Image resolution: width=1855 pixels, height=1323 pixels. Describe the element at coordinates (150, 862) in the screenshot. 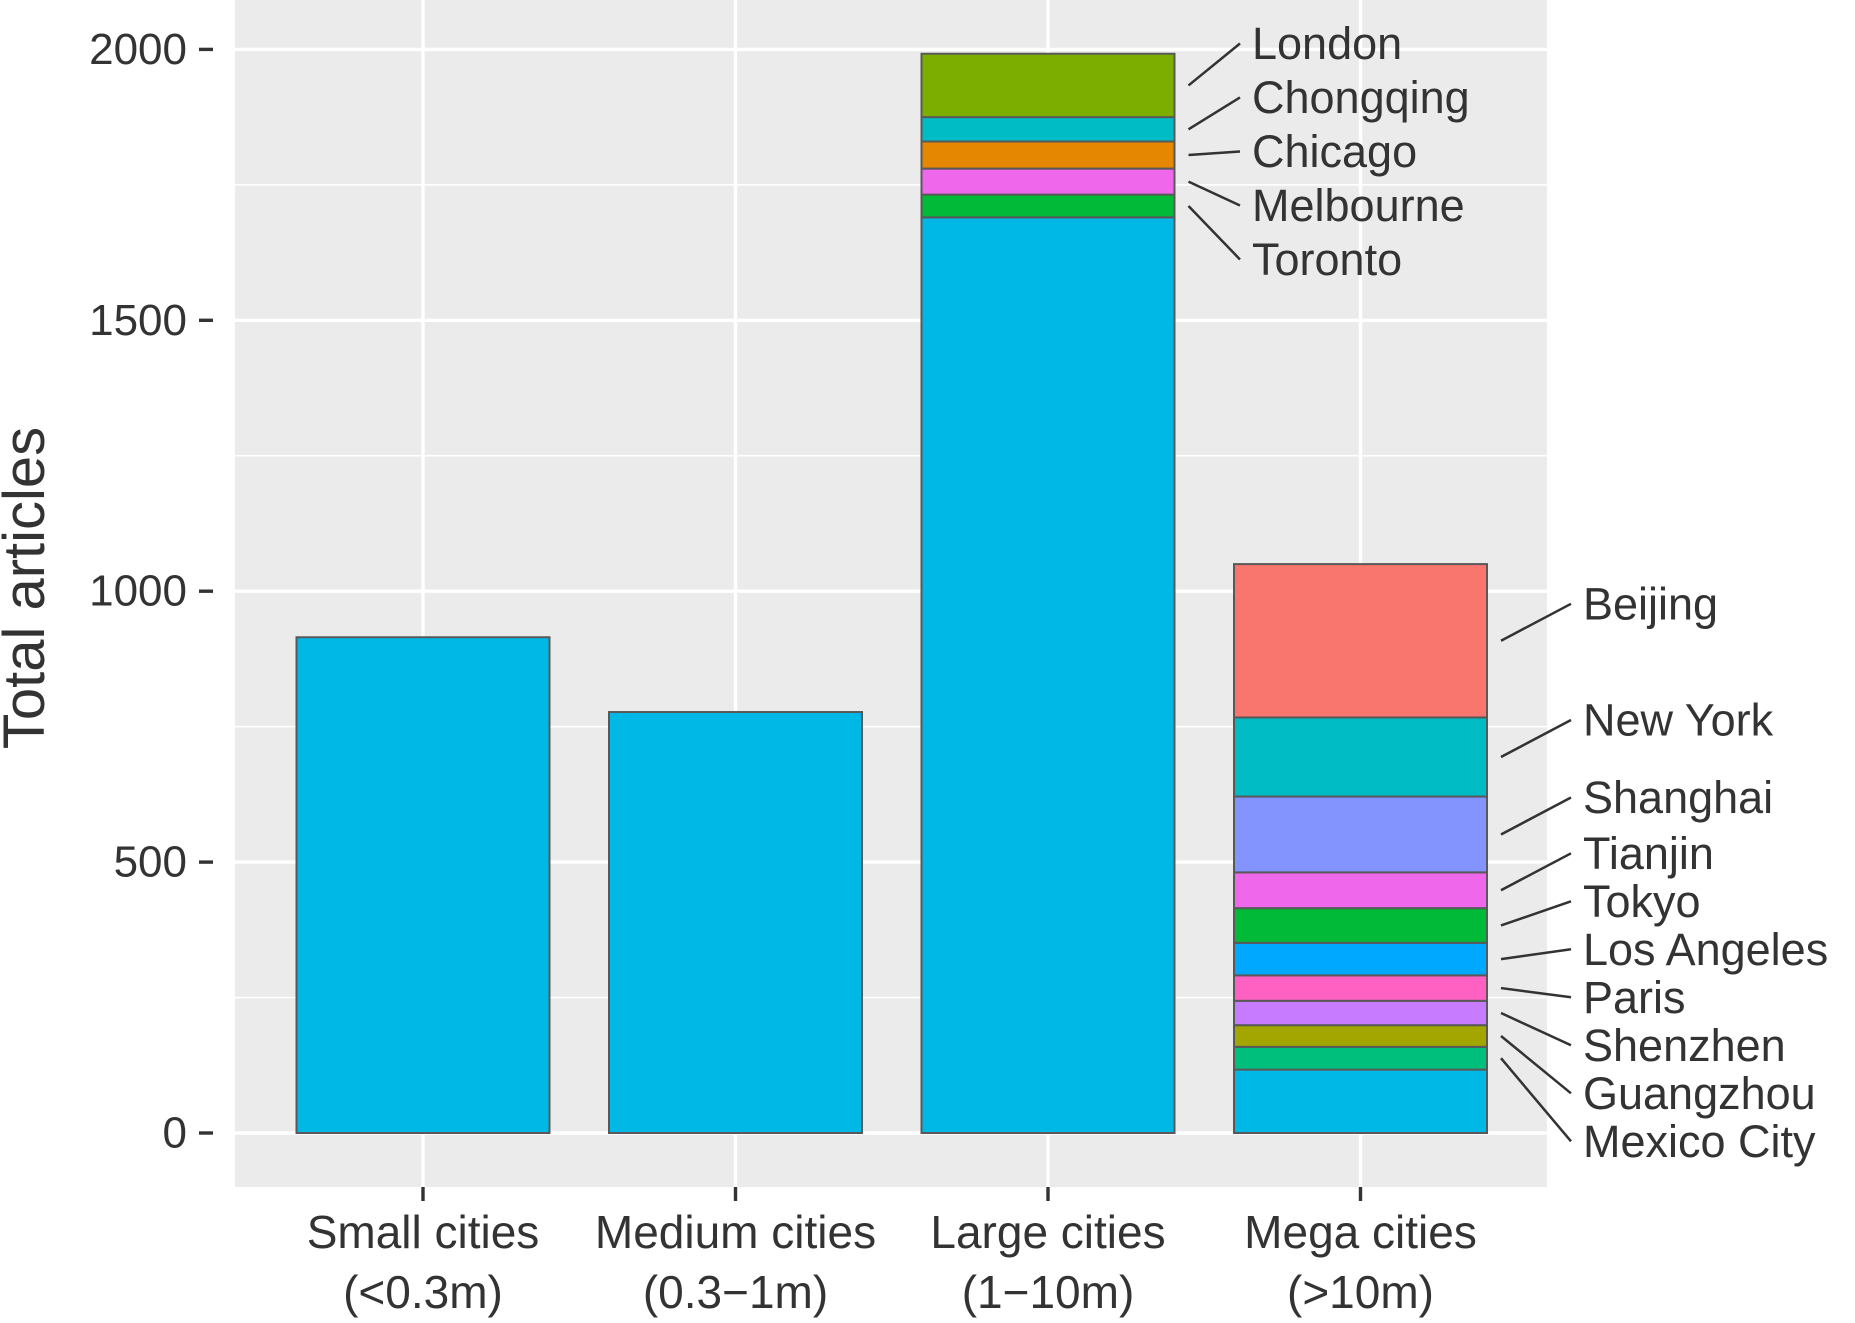

I see `y-tick-label: 500` at that location.